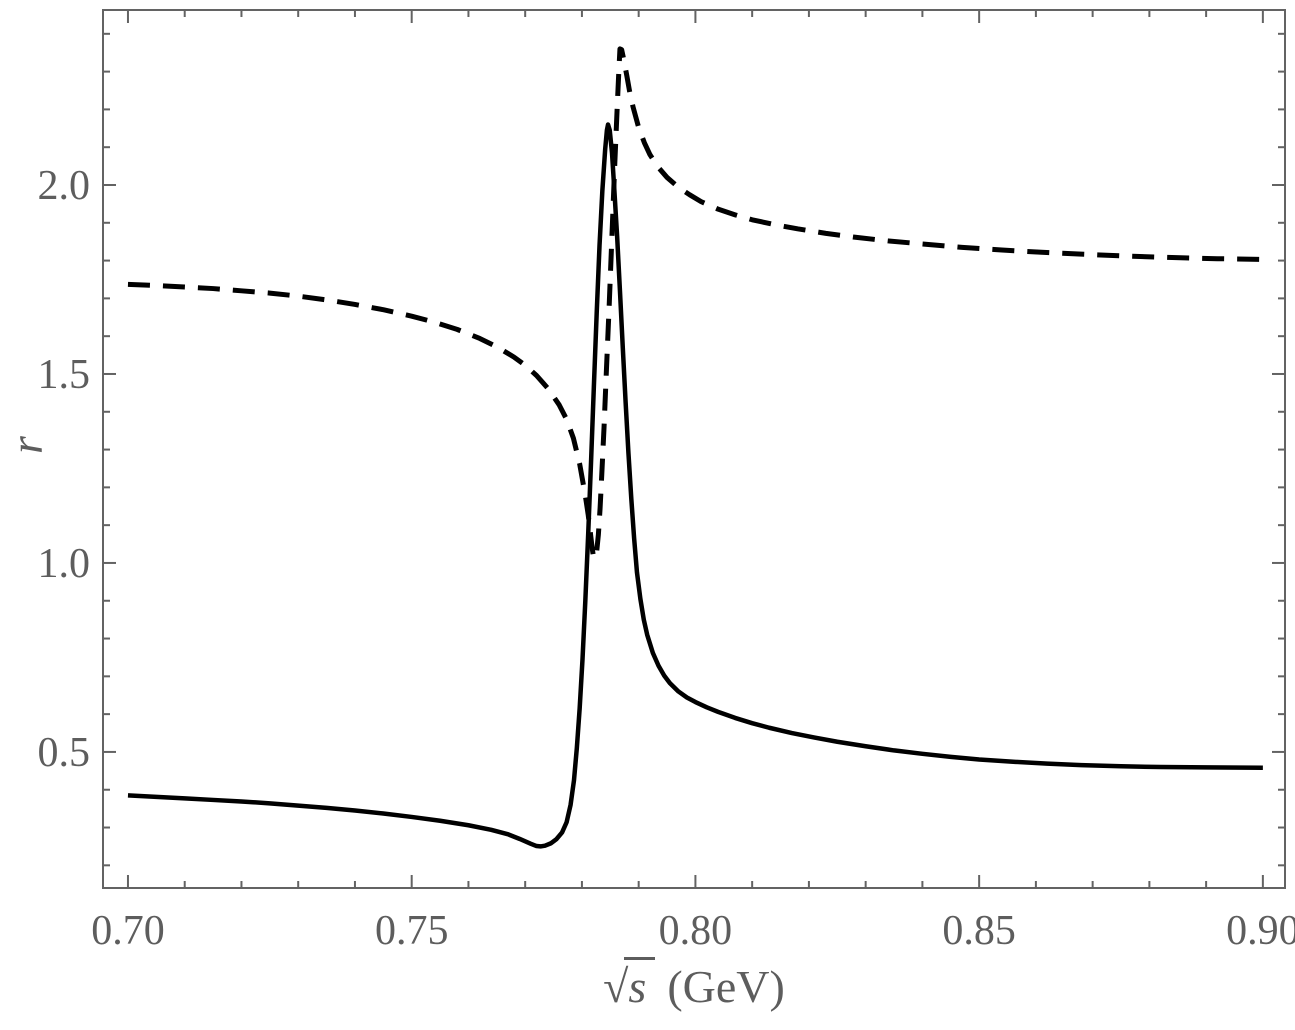  What do you see at coordinates (64, 186) in the screenshot?
I see `y-tick-label: 2.0` at bounding box center [64, 186].